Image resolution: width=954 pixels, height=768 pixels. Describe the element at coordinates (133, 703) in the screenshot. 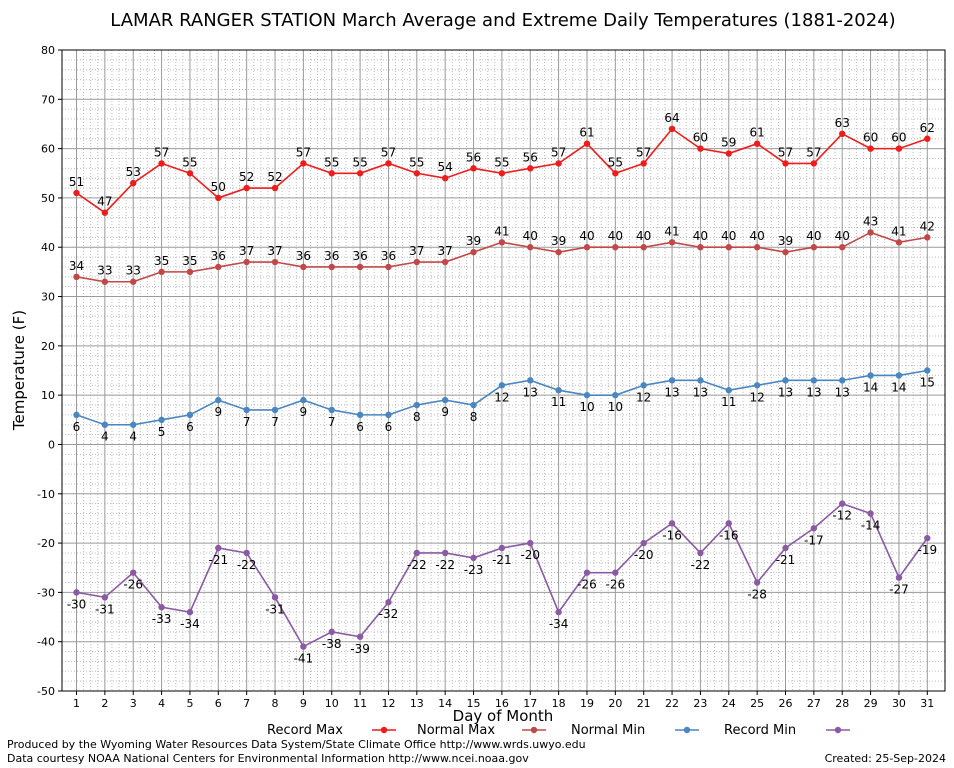

I see `x-tick-label: 3` at that location.